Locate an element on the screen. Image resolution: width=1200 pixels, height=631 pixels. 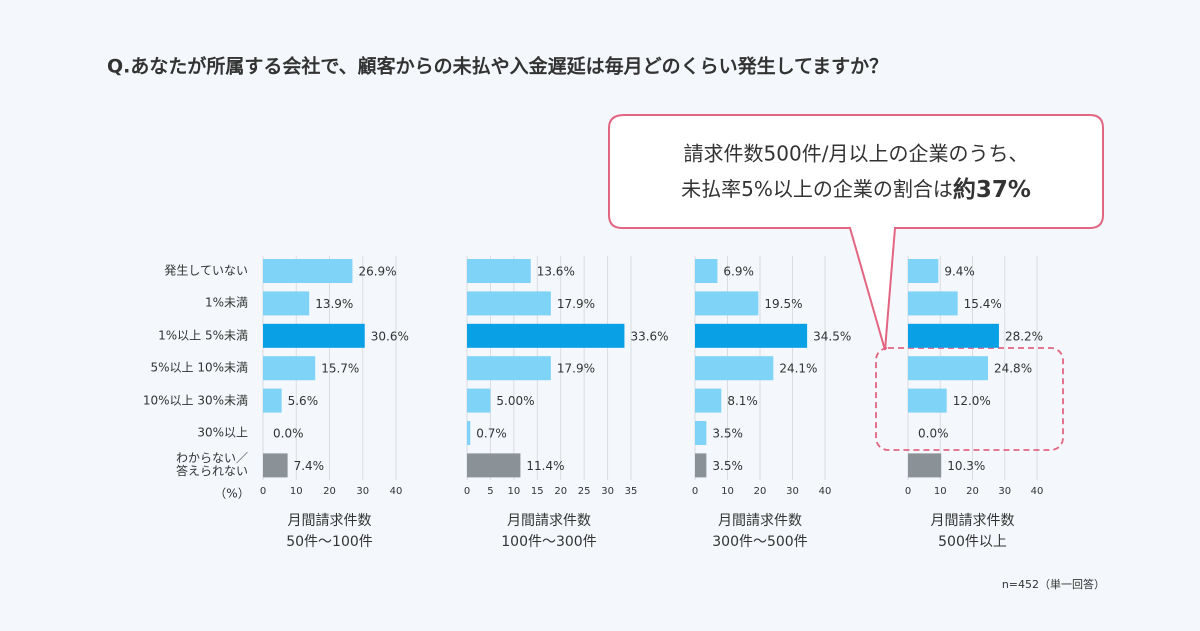
value-label: 28.2% is located at coordinates (1024, 336).